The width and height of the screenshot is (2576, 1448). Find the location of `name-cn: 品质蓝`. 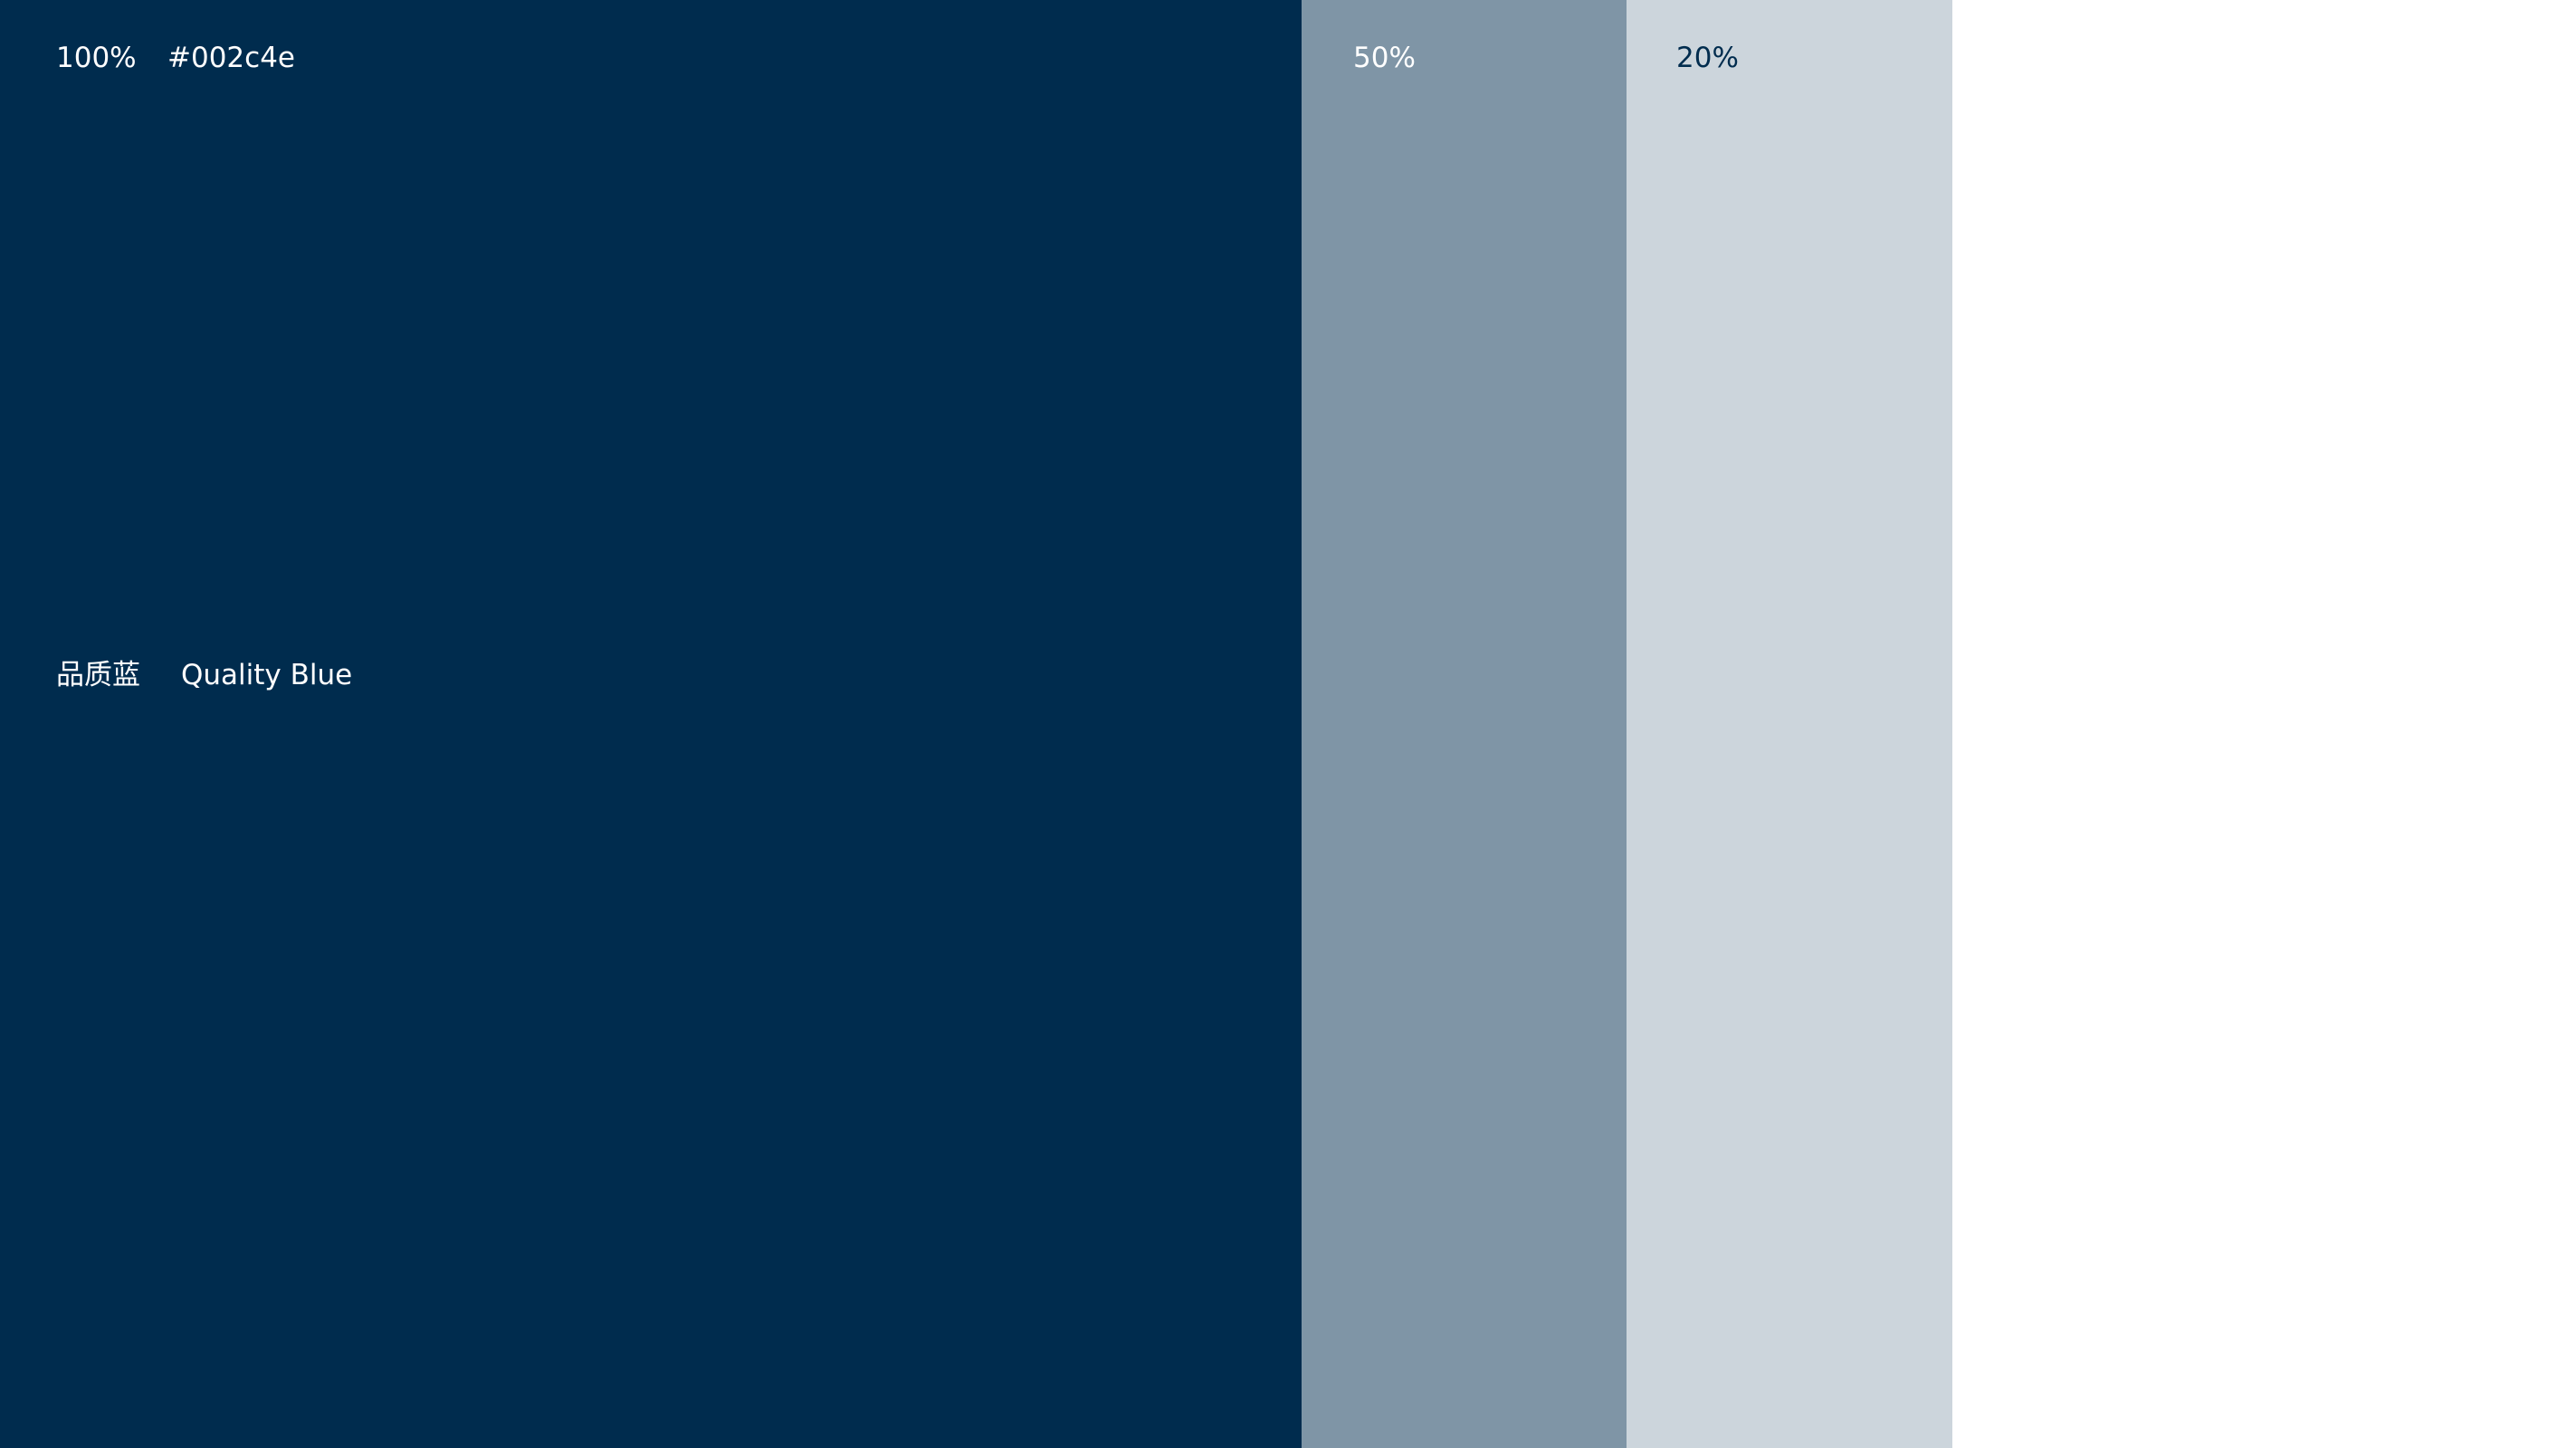

name-cn: 品质蓝 is located at coordinates (98, 675).